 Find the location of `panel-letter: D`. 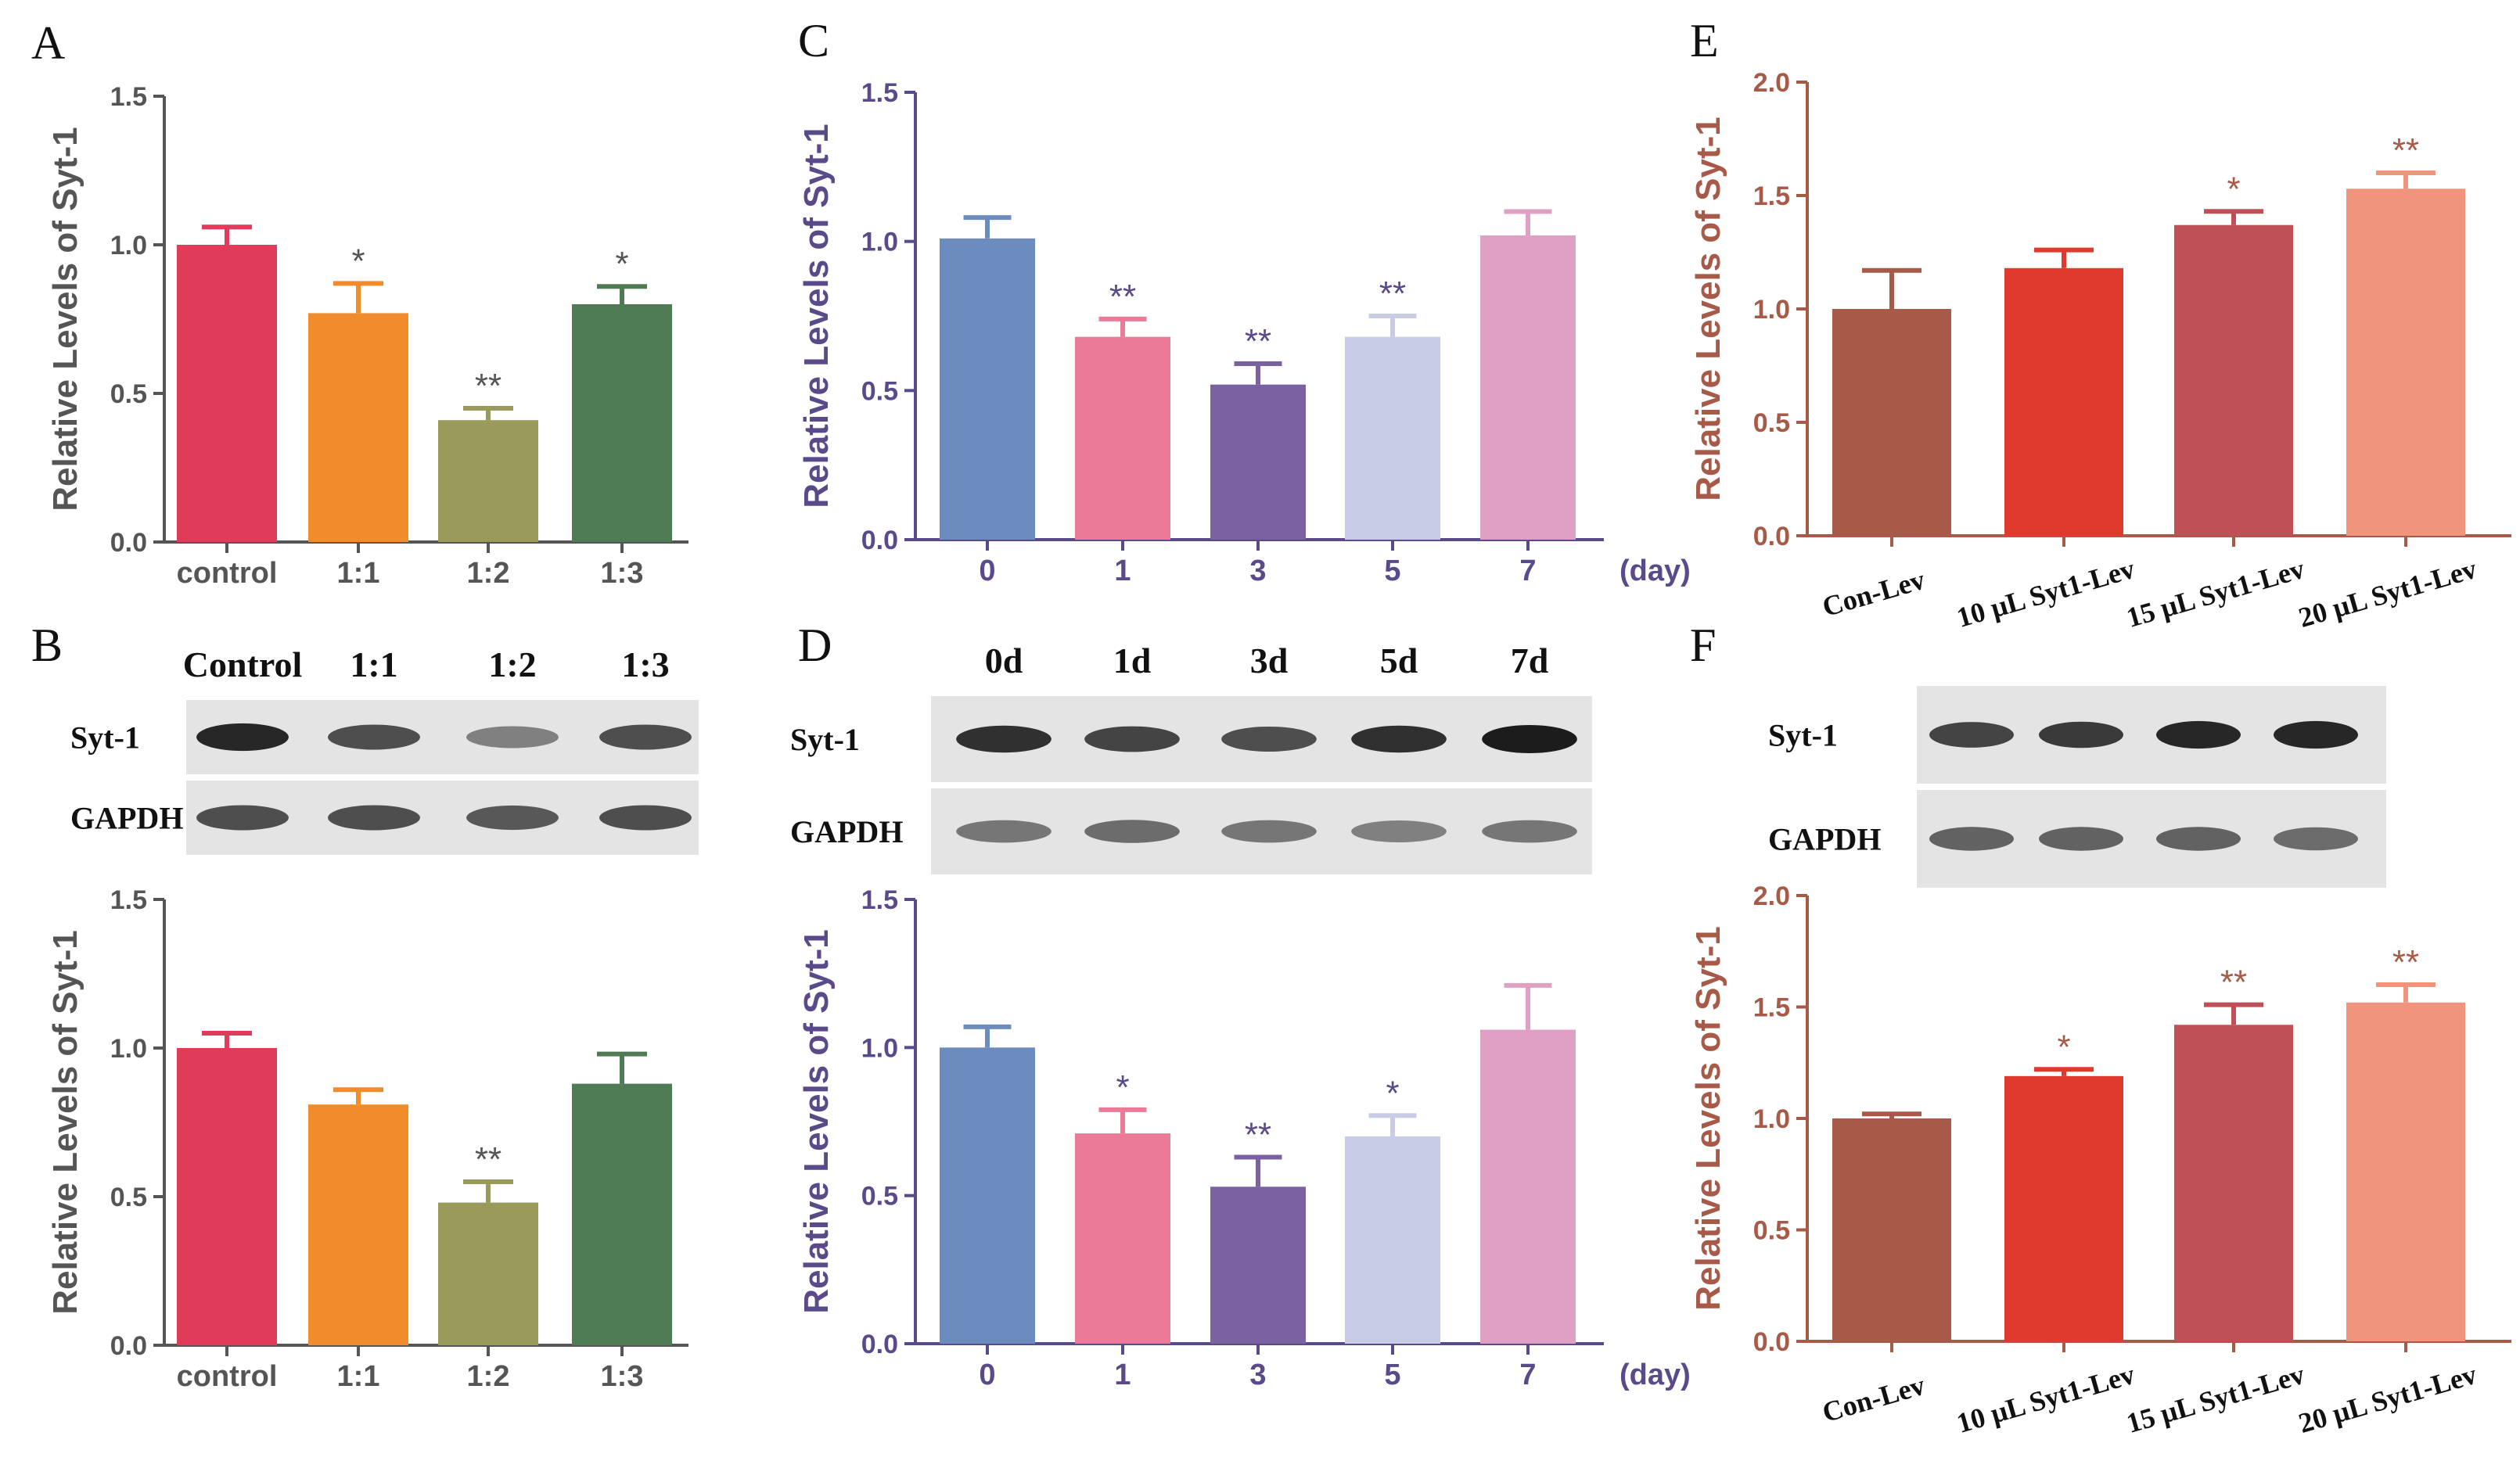

panel-letter: D is located at coordinates (815, 645).